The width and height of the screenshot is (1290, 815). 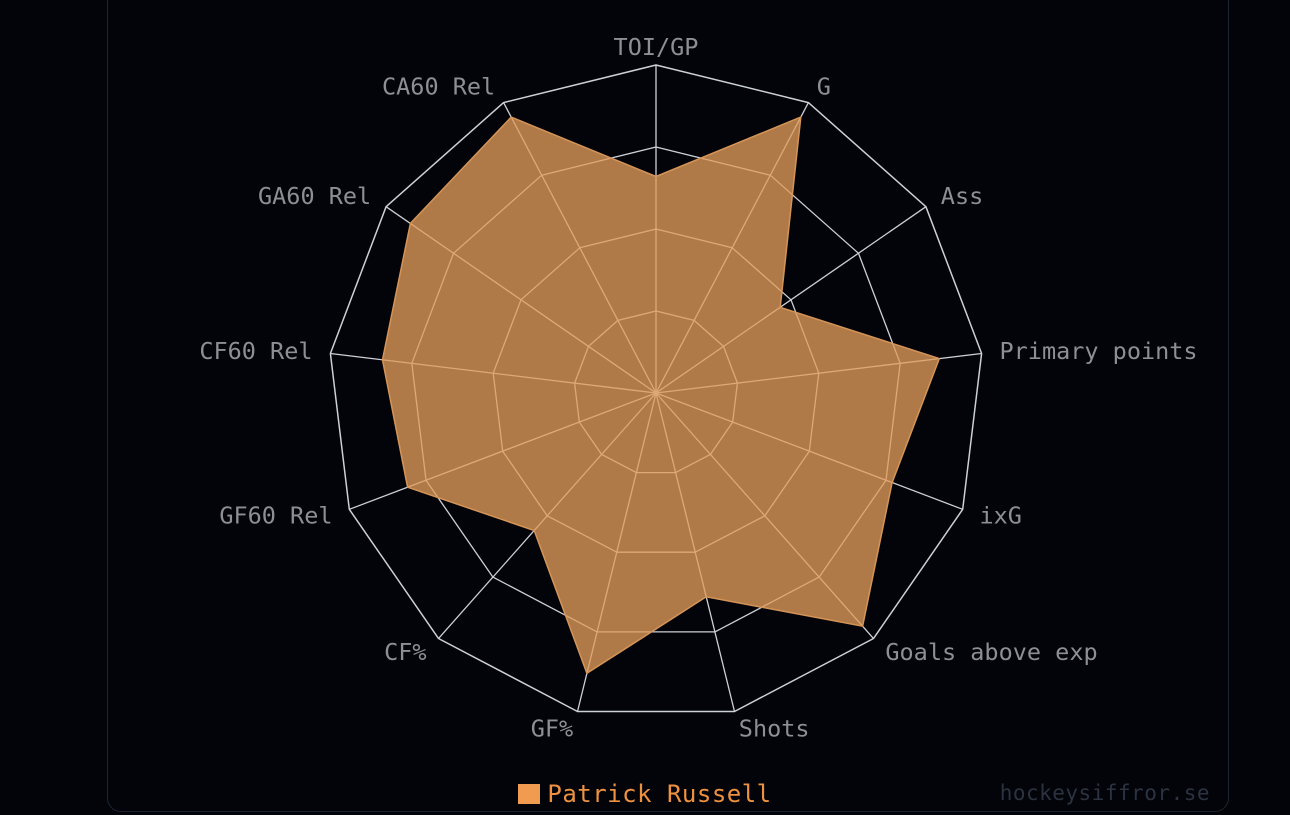 I want to click on axis-label-cf-: CF%, so click(x=405, y=652).